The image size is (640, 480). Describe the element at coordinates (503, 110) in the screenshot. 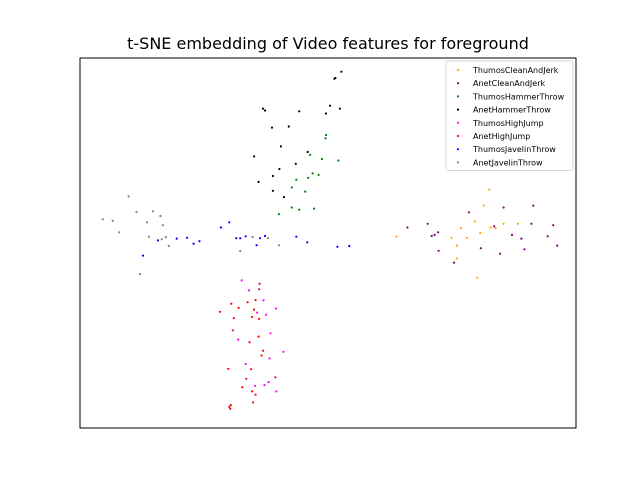

I see `legend-item: AnetHammerThrow` at that location.